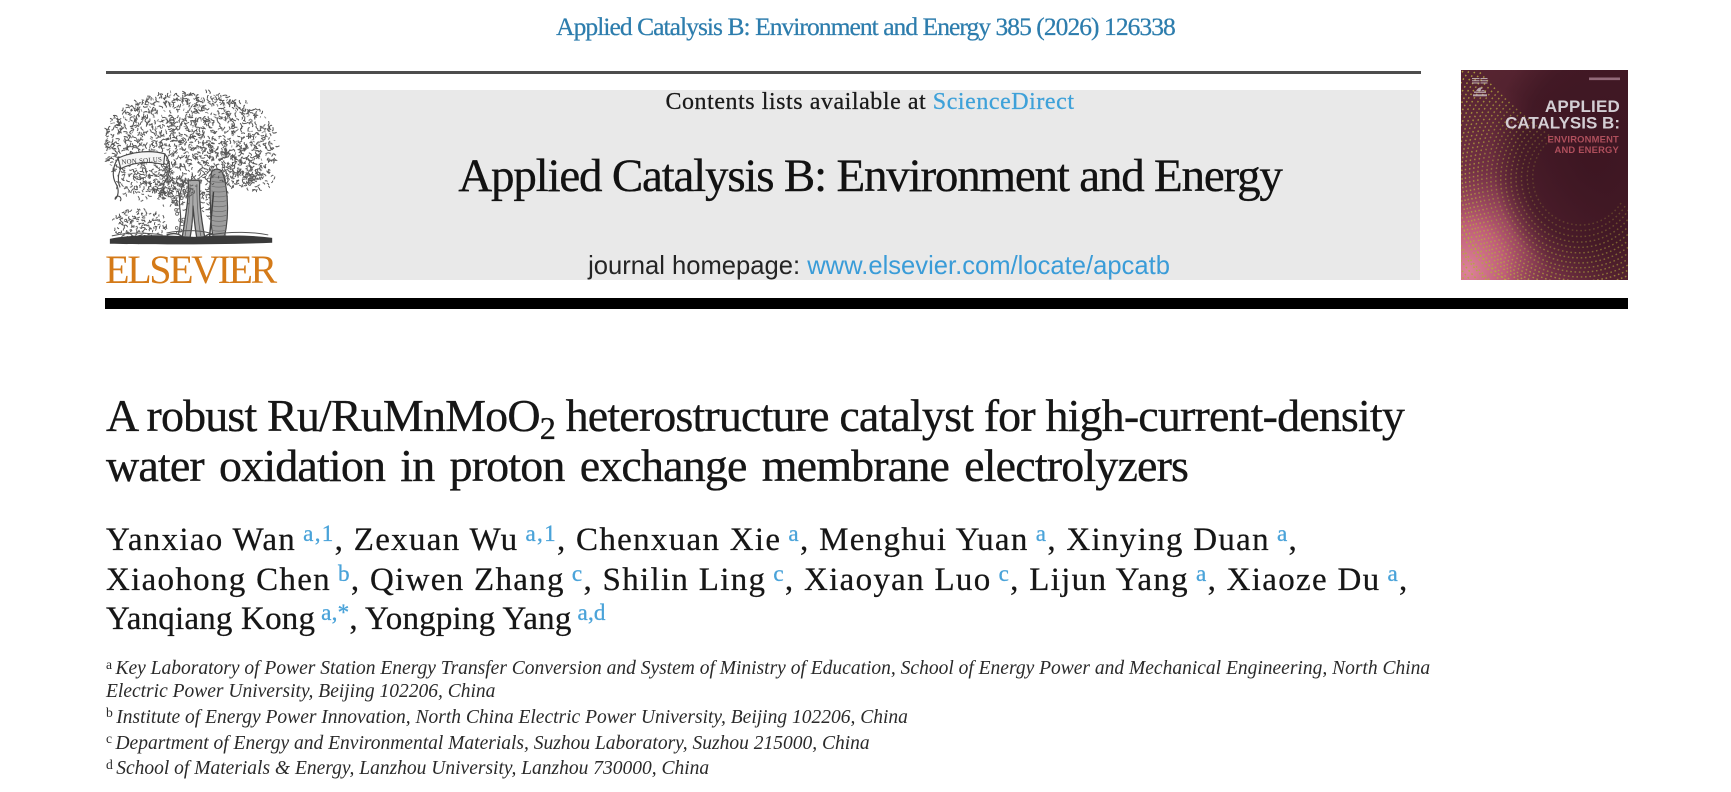 This screenshot has height=792, width=1731. What do you see at coordinates (1582, 106) in the screenshot?
I see `svg-text: APPLIED` at bounding box center [1582, 106].